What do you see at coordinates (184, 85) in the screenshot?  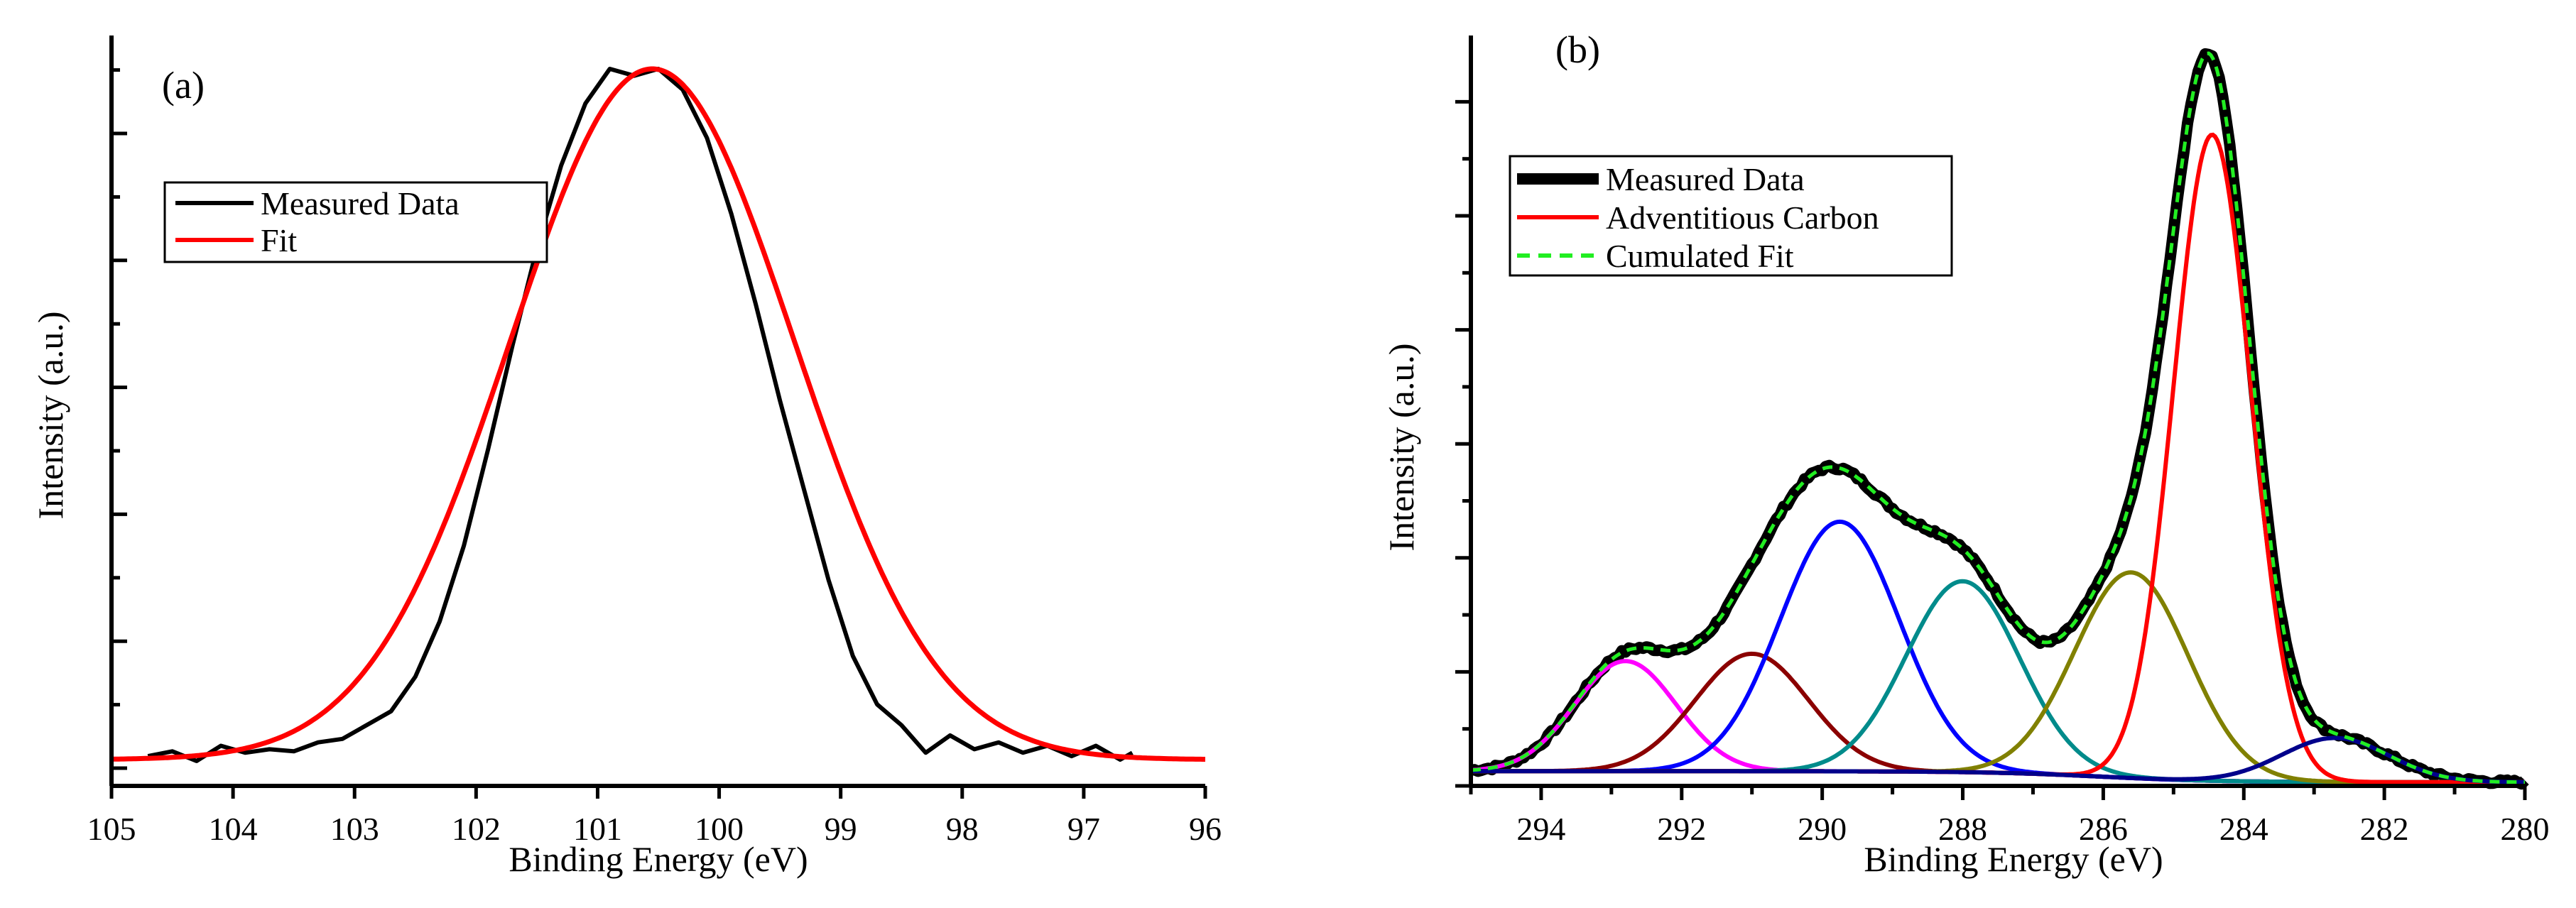 I see `panel-a-label: (a)` at bounding box center [184, 85].